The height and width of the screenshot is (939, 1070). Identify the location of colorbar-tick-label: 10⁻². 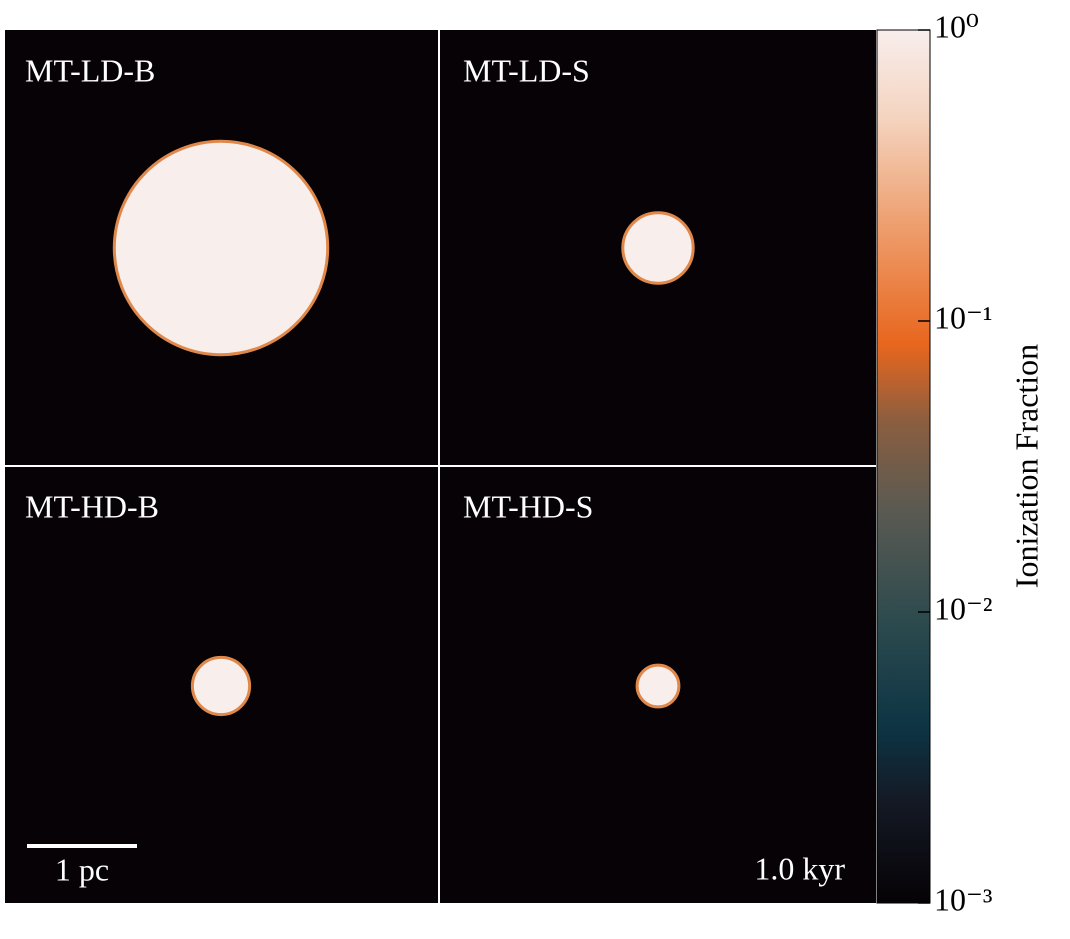
(963, 608).